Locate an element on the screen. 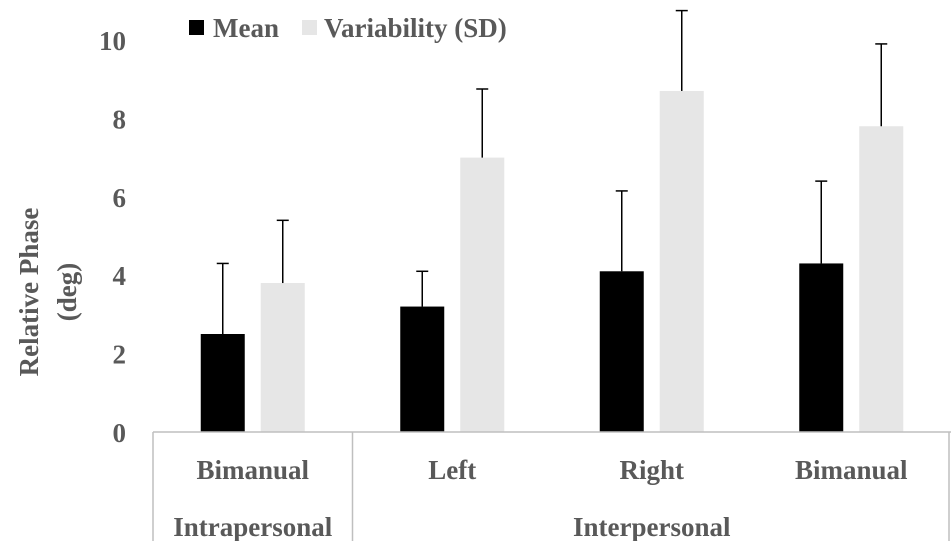 This screenshot has width=951, height=546. x-group-label: Intrapersonal is located at coordinates (253, 526).